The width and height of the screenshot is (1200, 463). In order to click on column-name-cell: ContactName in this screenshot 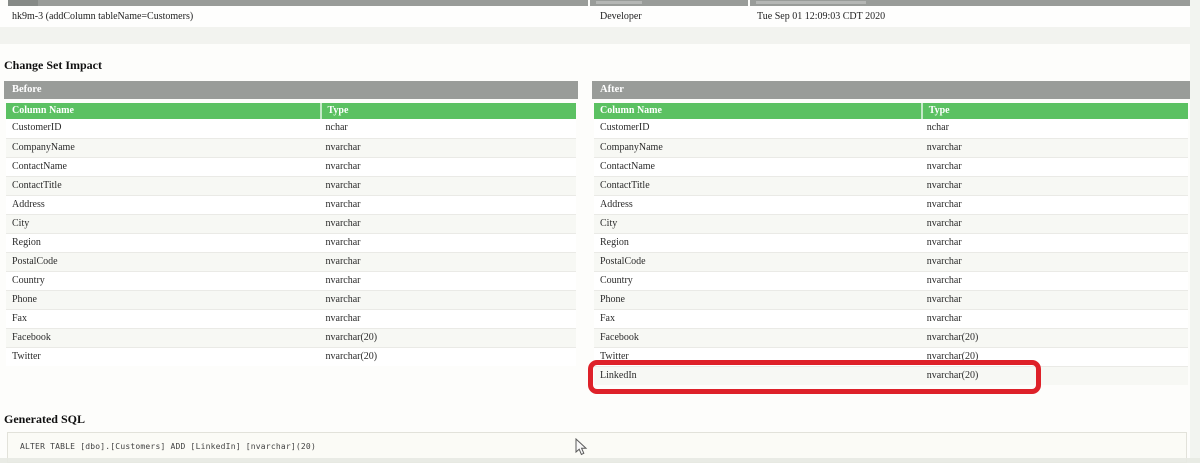, I will do `click(627, 166)`.